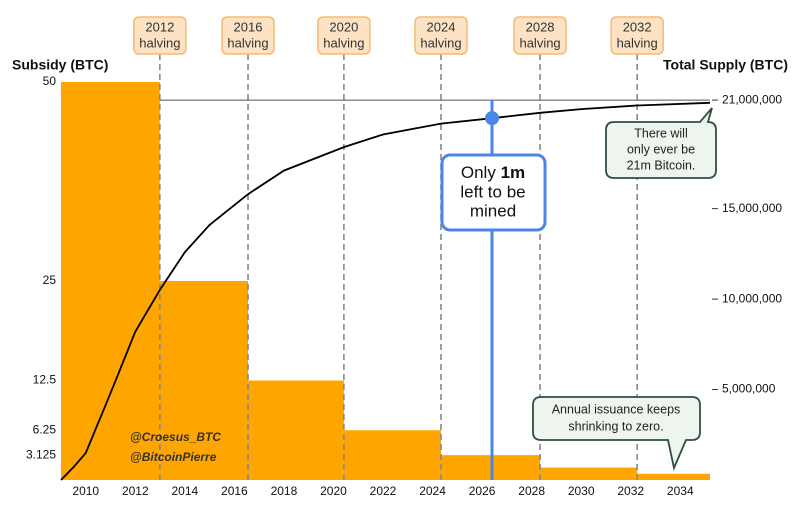 This screenshot has width=800, height=515. I want to click on x-tick-label: 2016, so click(234, 491).